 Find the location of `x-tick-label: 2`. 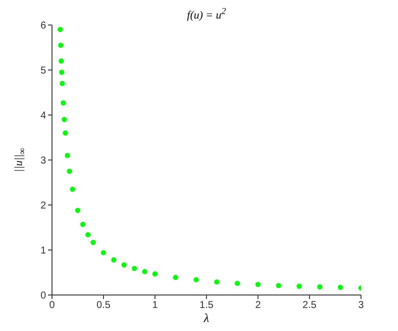

x-tick-label: 2 is located at coordinates (258, 306).